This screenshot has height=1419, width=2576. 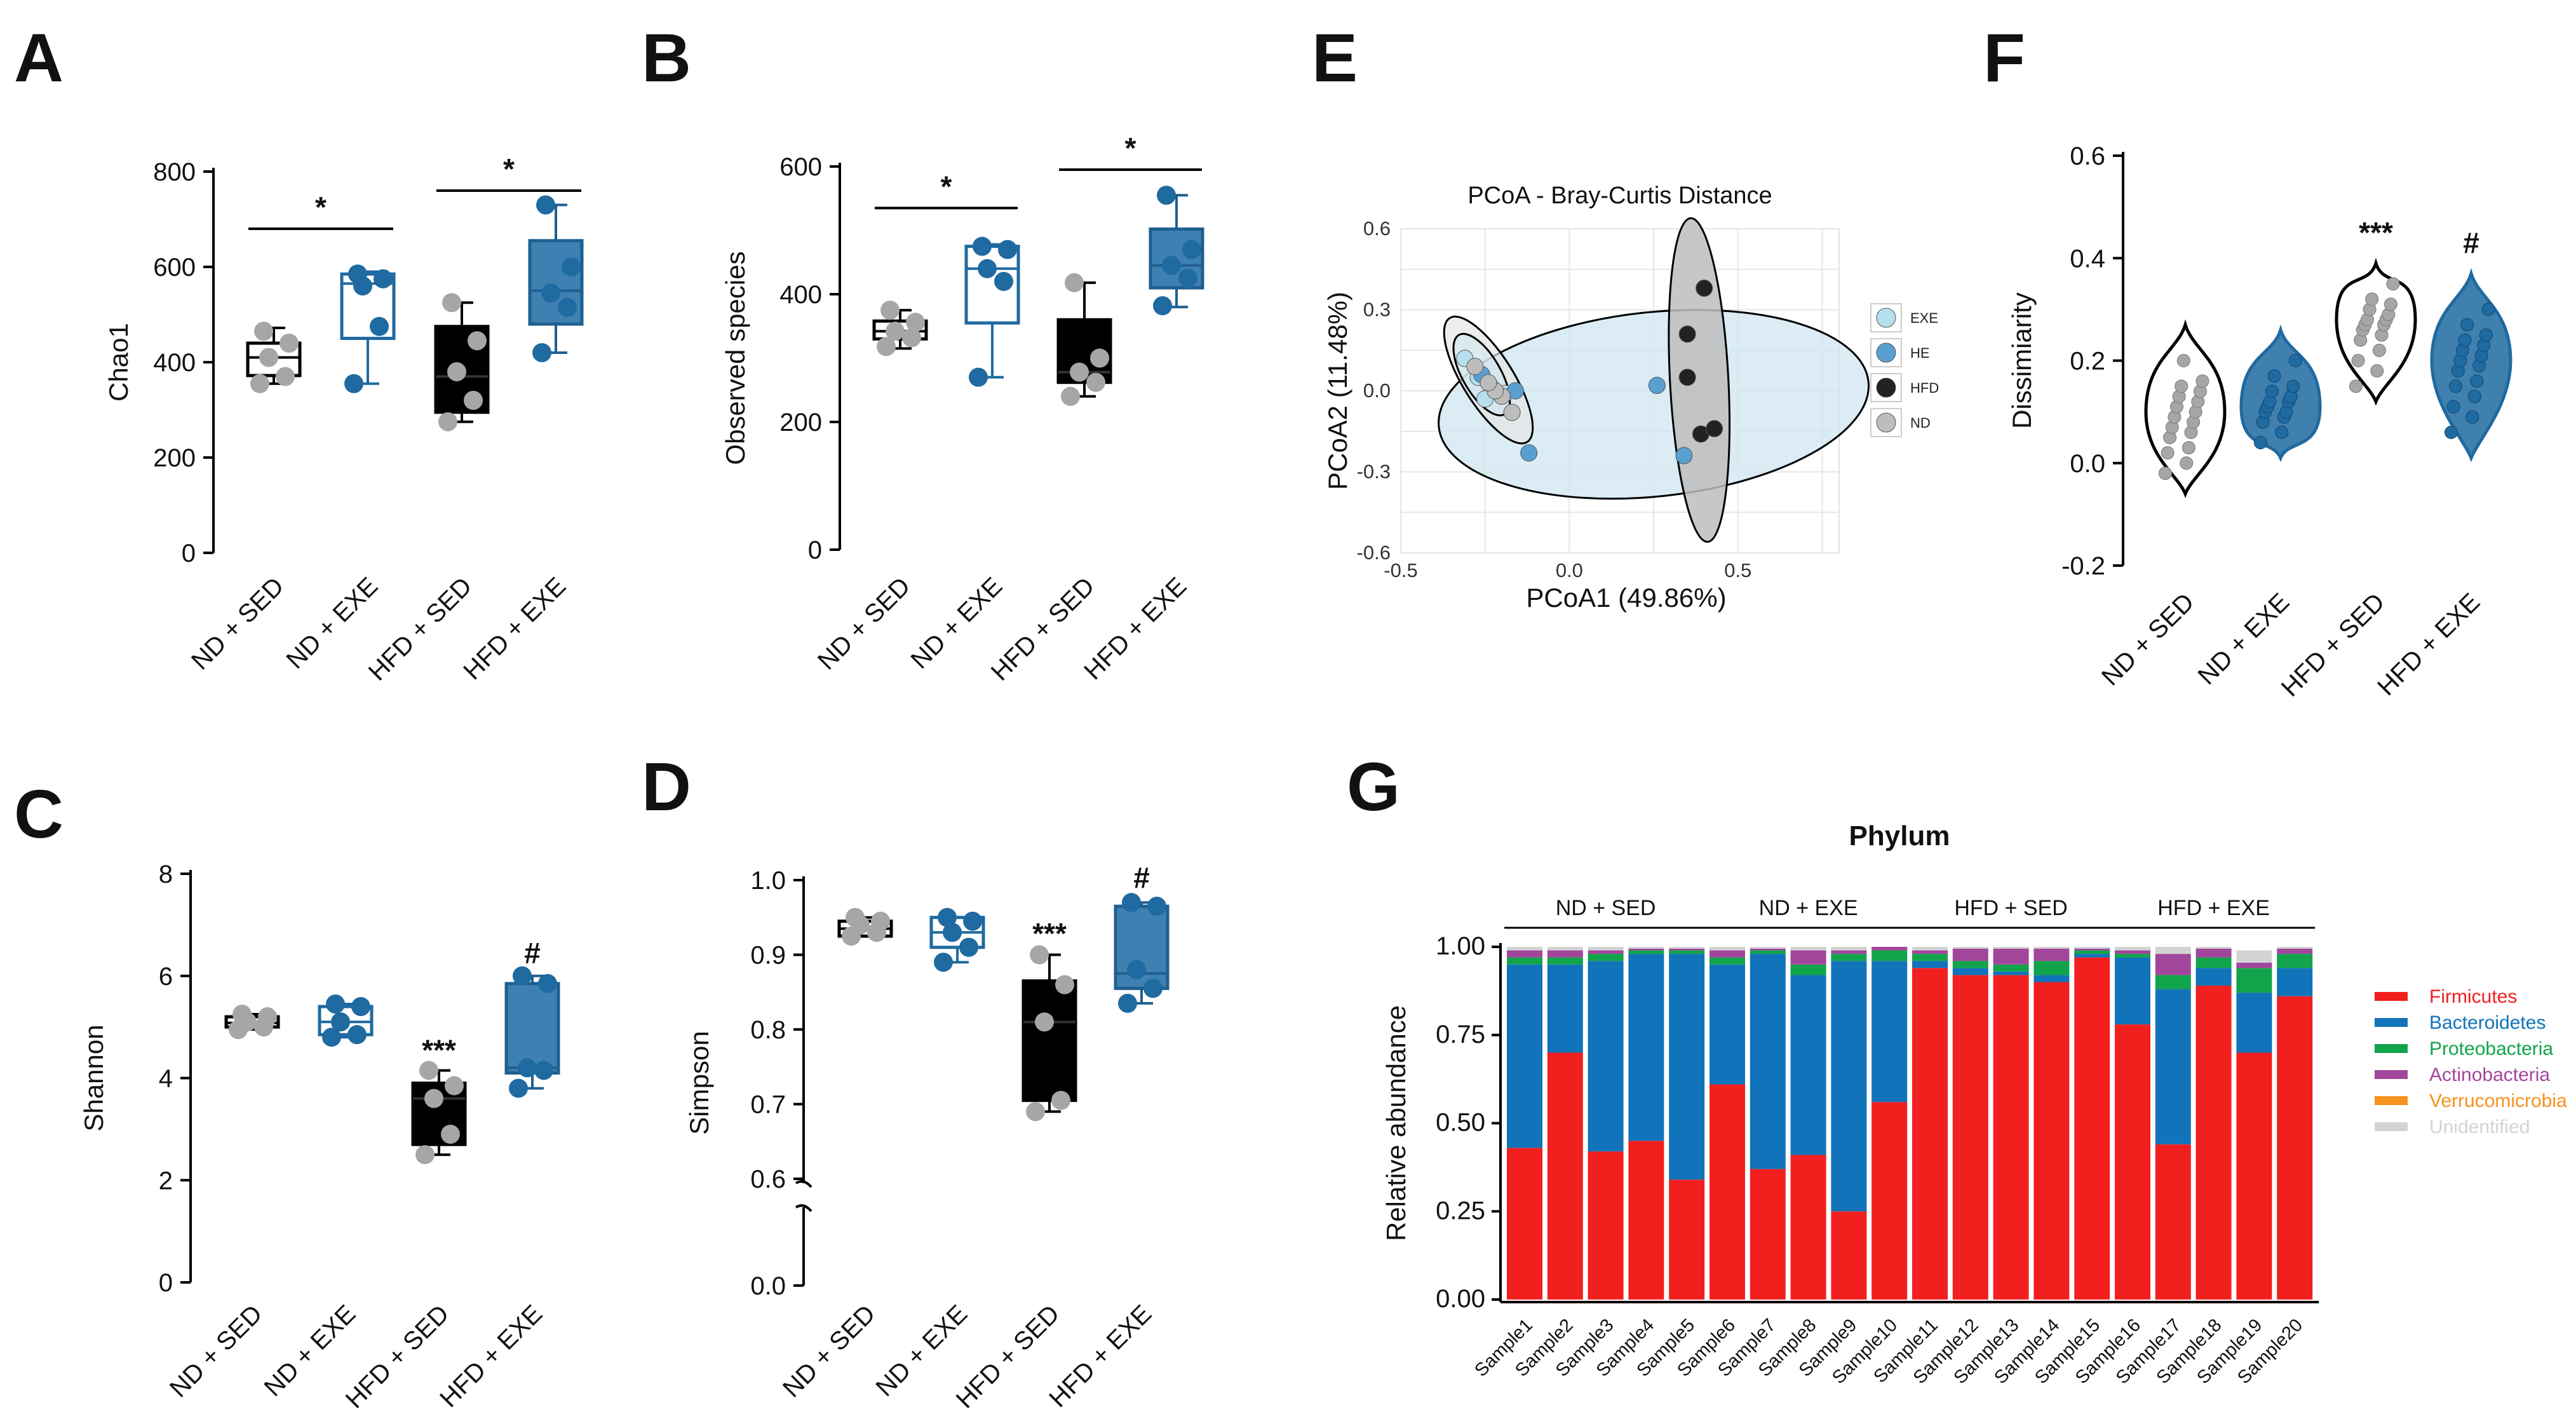 What do you see at coordinates (2213, 908) in the screenshot?
I see `group-label: HFD + EXE` at bounding box center [2213, 908].